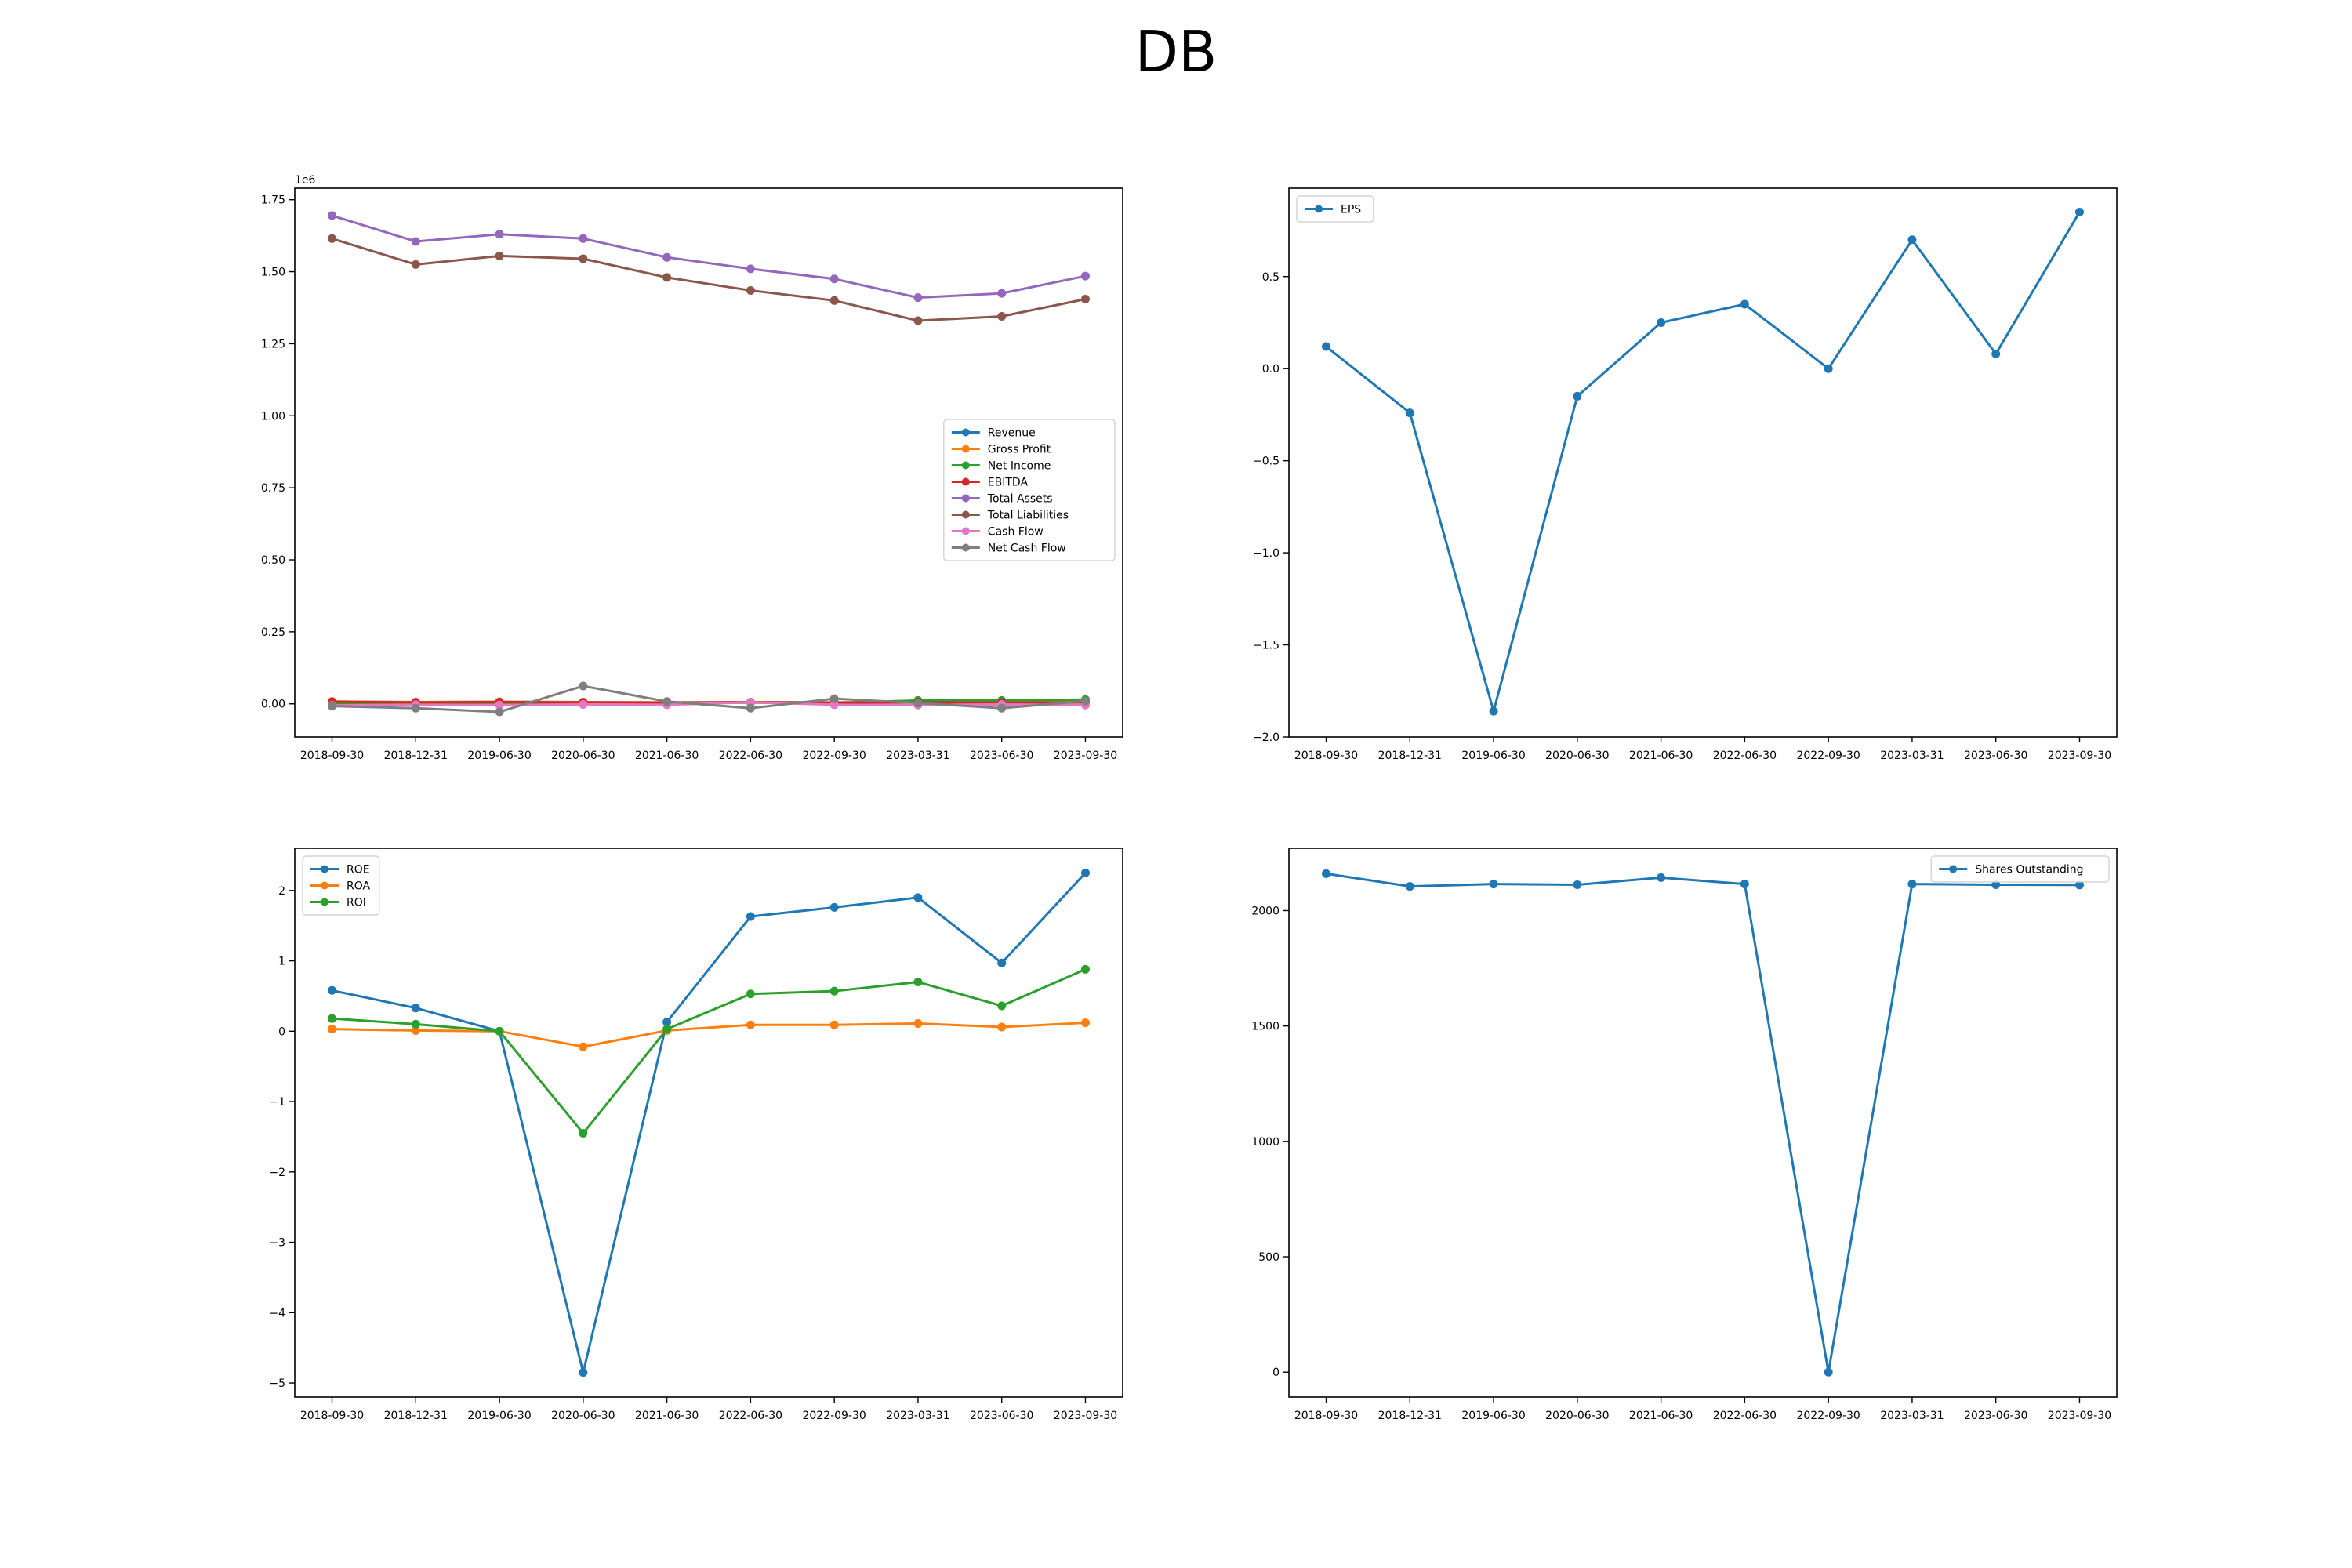 This screenshot has height=1568, width=2352. Describe the element at coordinates (2029, 870) in the screenshot. I see `legend-label: Shares Outstanding` at that location.